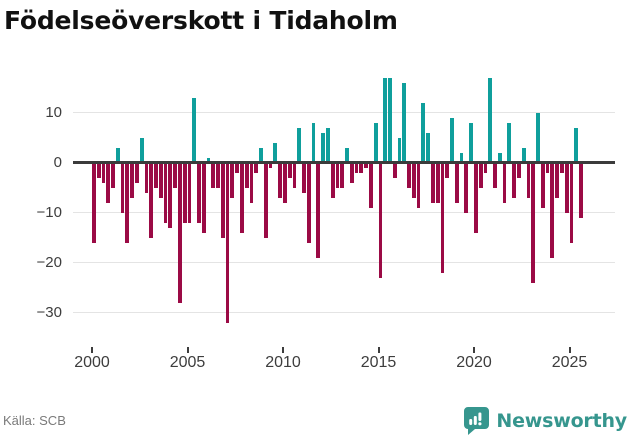 This screenshot has height=439, width=631. I want to click on bar-2001-q1, so click(113, 175).